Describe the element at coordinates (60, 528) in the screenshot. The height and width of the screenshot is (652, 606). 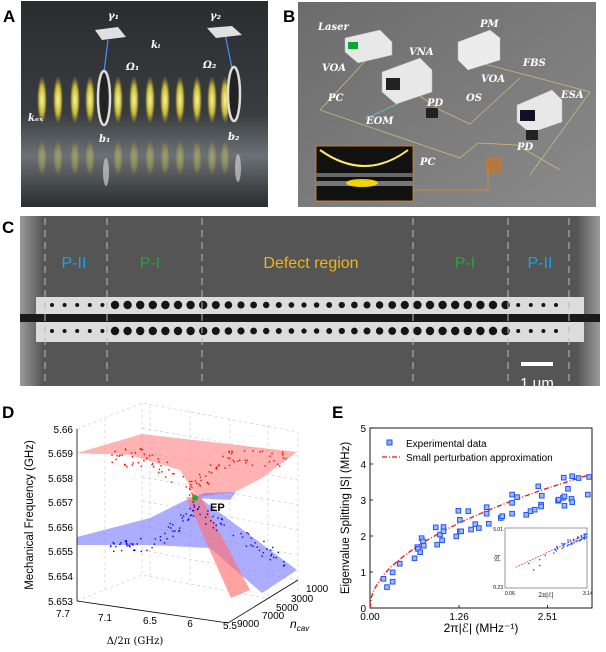
I see `d-ytick: 5.656` at that location.